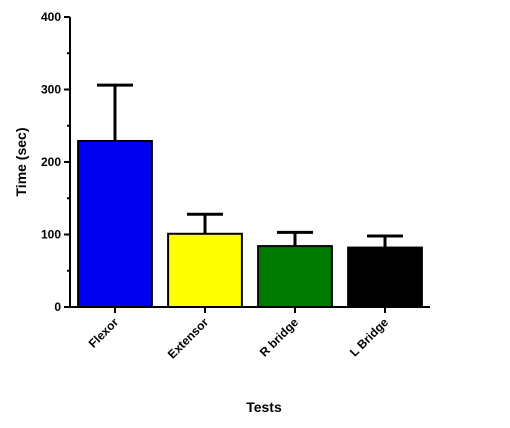 The image size is (510, 428). I want to click on x-ticks: Flexor Extensor R bridge L Bridge, so click(238, 334).